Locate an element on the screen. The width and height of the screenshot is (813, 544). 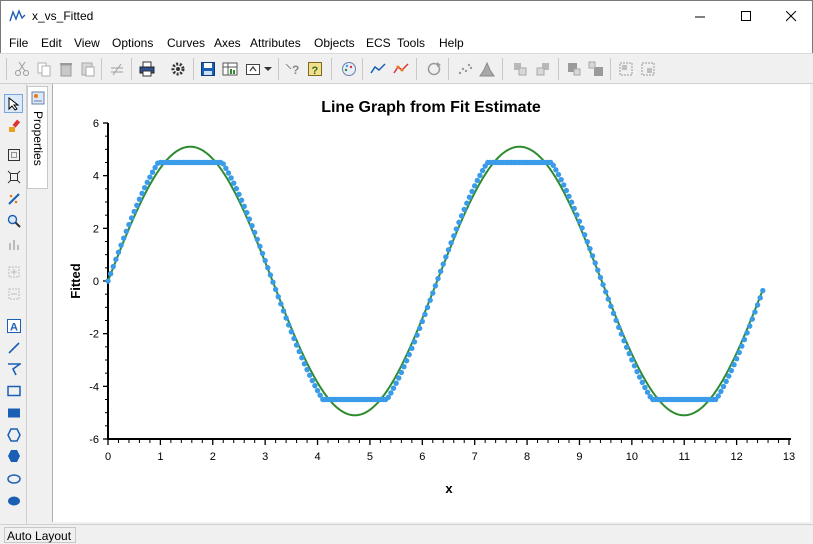
ungroup-button is located at coordinates (648, 69).